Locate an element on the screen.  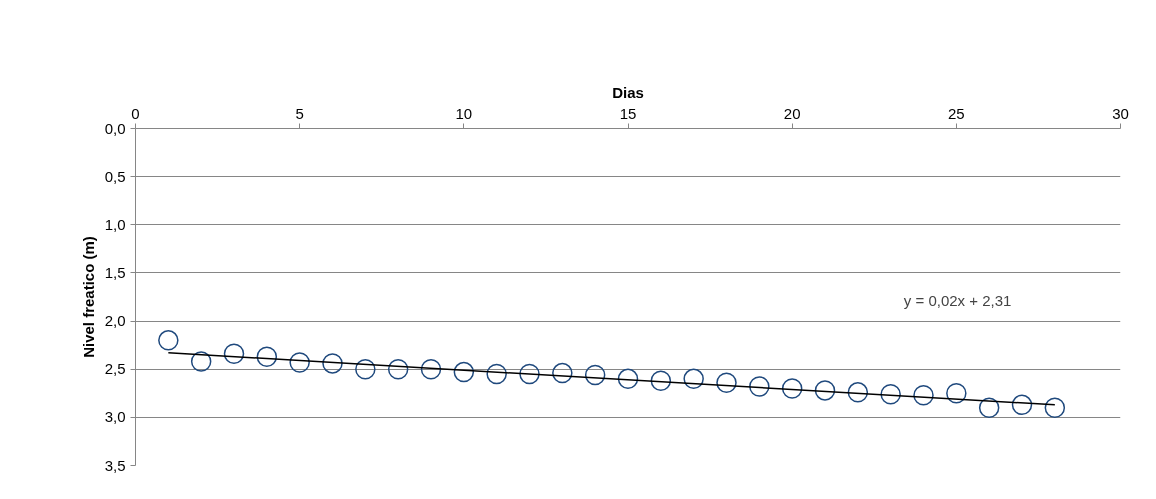
y-tick-label: 1,5 is located at coordinates (115, 272).